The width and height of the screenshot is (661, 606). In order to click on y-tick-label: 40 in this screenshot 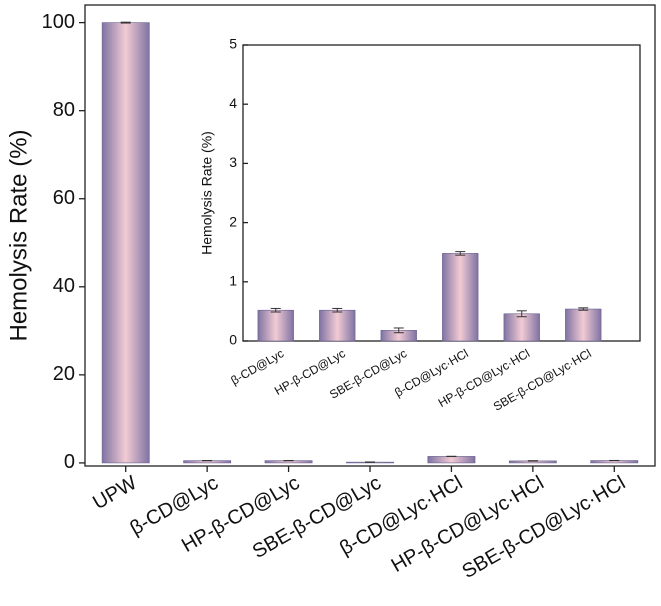, I will do `click(64, 286)`.